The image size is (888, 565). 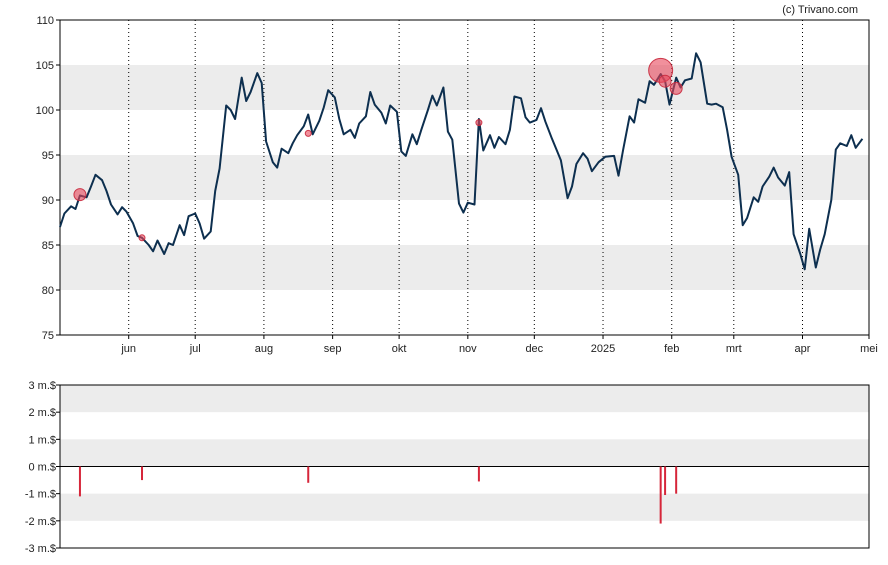 What do you see at coordinates (264, 349) in the screenshot?
I see `price-x-tick-label: aug` at bounding box center [264, 349].